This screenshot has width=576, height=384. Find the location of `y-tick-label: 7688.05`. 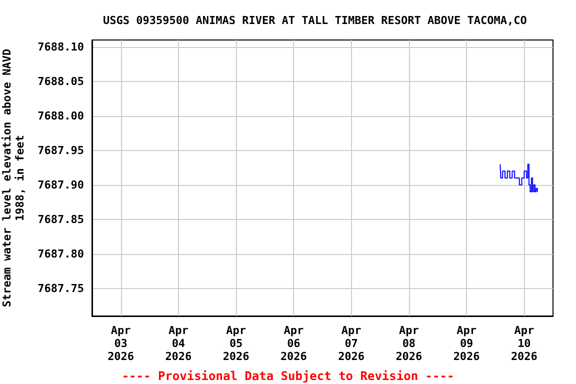

y-tick-label: 7688.05 is located at coordinates (61, 81).